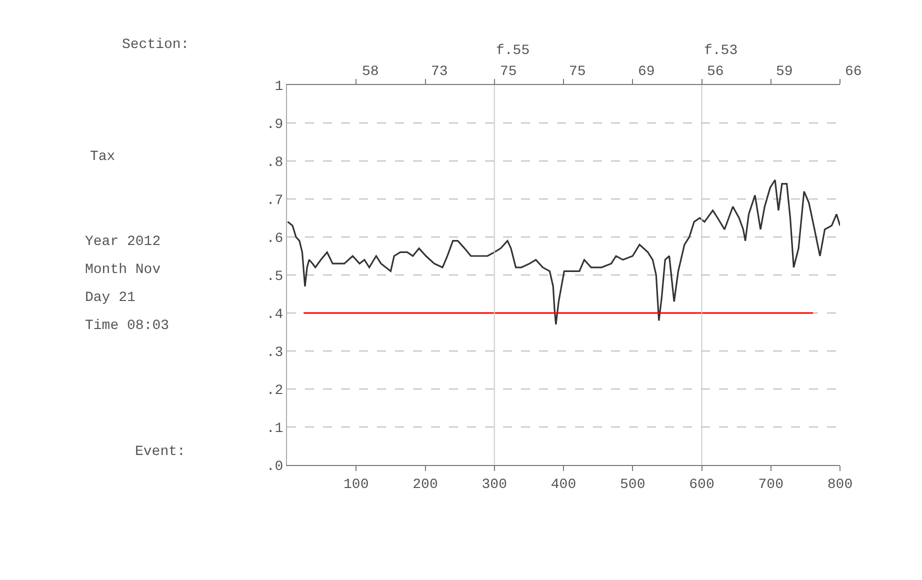  What do you see at coordinates (633, 484) in the screenshot?
I see `x-tick-label: 500` at bounding box center [633, 484].